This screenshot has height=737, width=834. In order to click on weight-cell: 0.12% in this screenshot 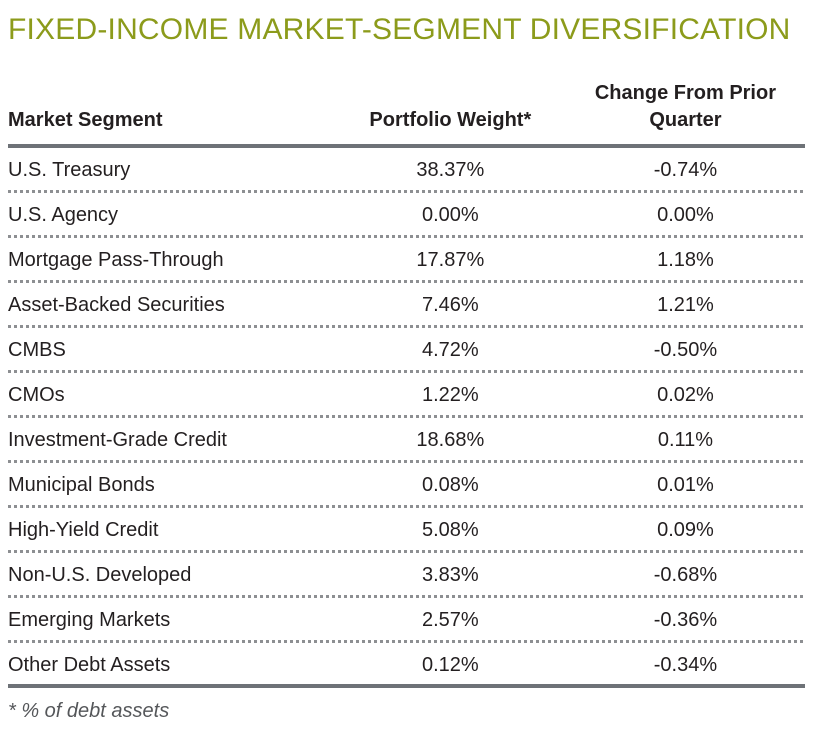, I will do `click(450, 665)`.